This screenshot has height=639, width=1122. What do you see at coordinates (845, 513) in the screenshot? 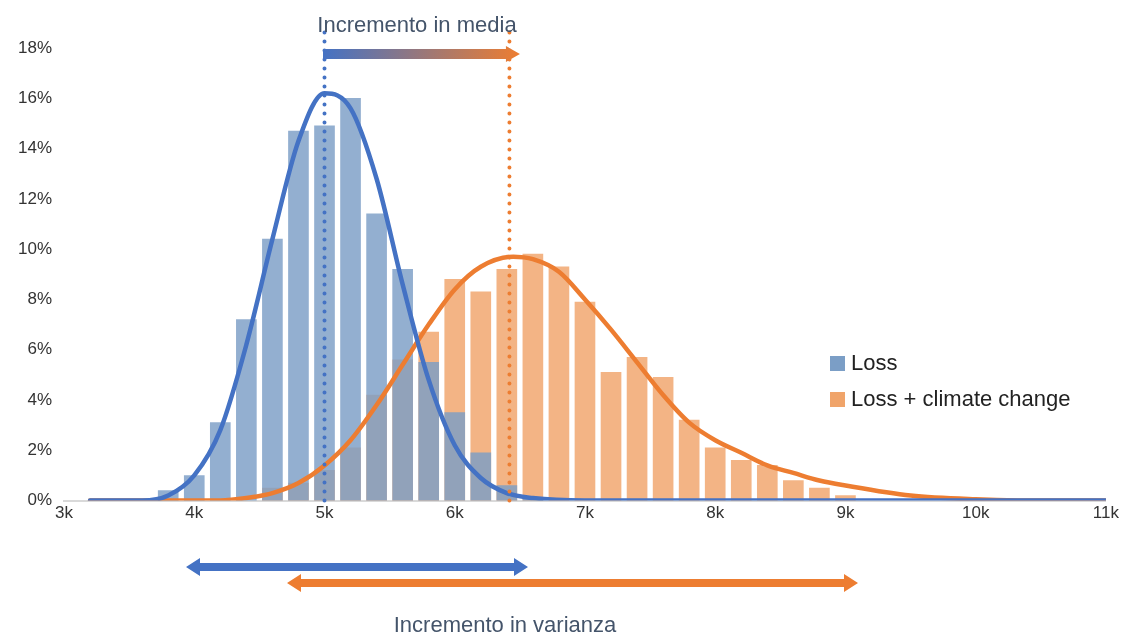
I see `x-tick-label: 9k` at bounding box center [845, 513].